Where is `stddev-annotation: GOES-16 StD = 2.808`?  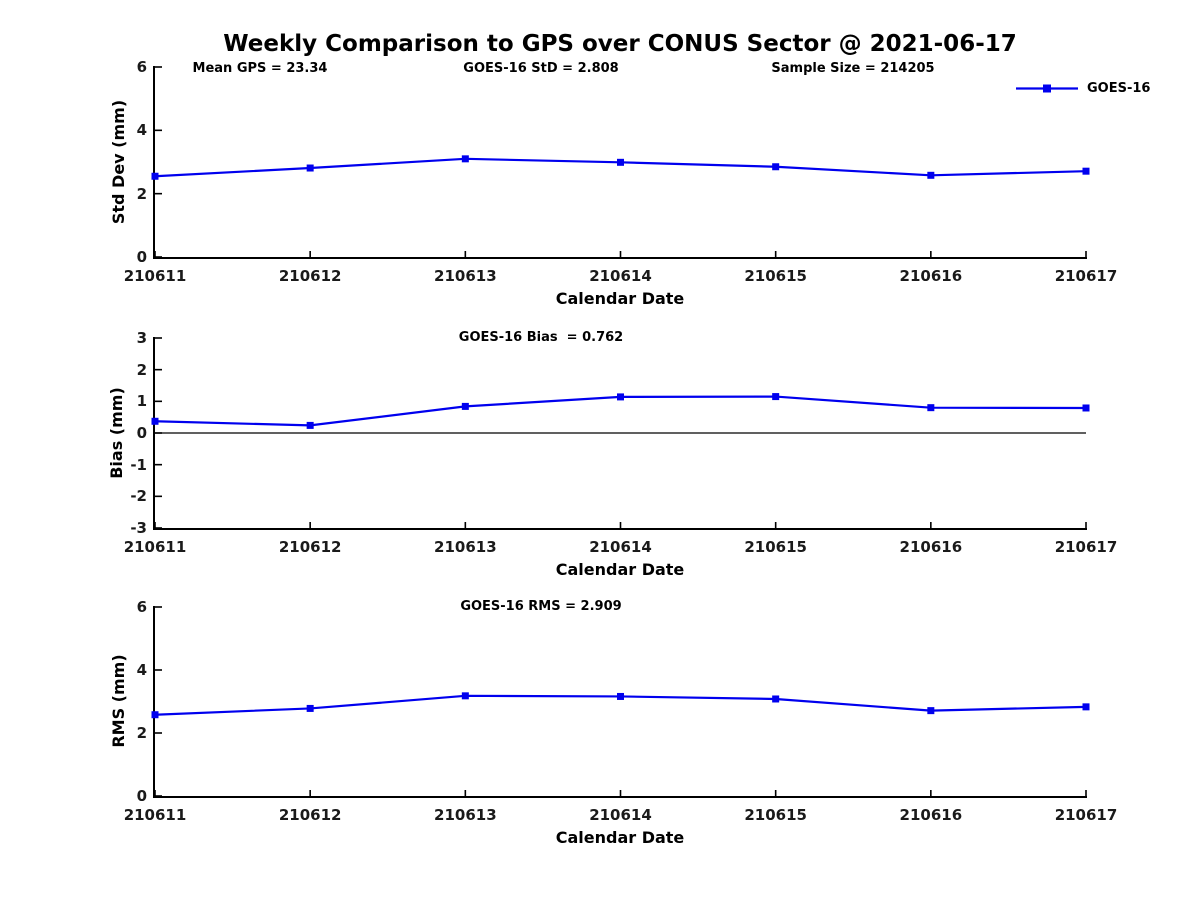
stddev-annotation: GOES-16 StD = 2.808 is located at coordinates (541, 68).